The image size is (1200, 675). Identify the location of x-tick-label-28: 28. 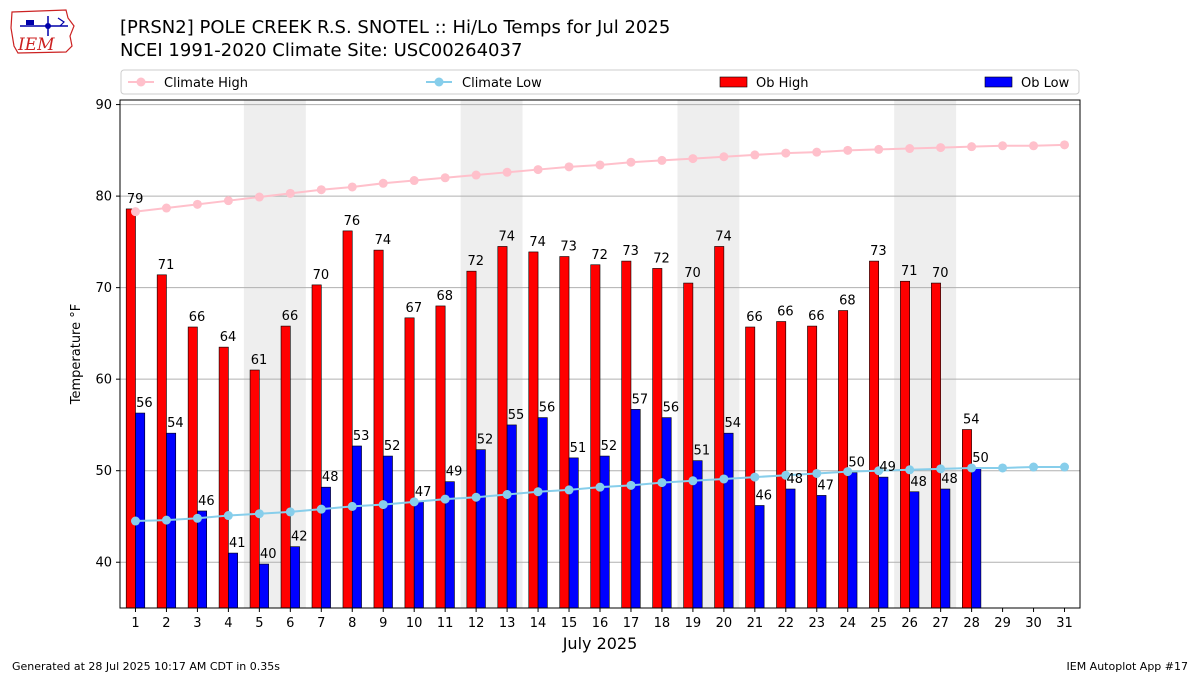
(971, 623).